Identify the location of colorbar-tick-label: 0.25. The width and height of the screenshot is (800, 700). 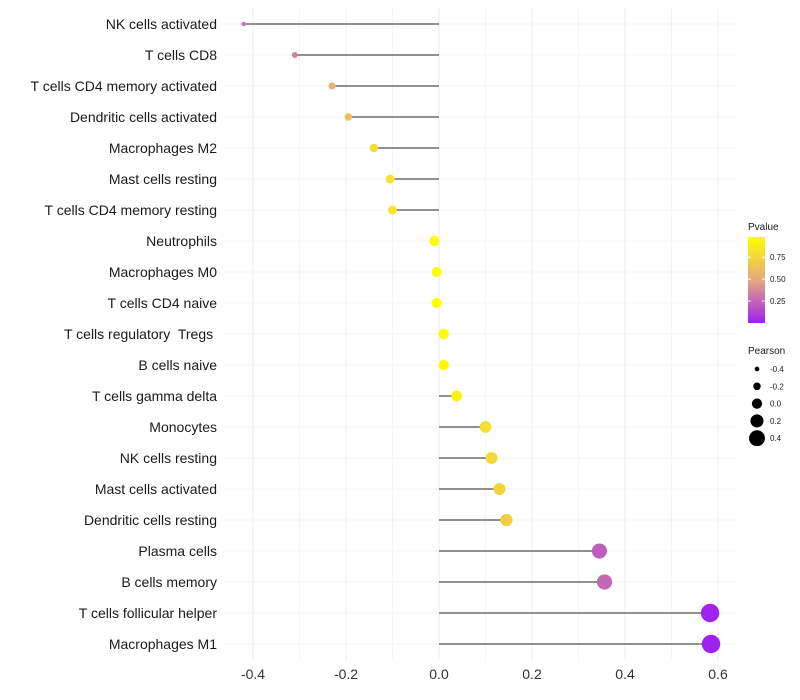
(778, 301).